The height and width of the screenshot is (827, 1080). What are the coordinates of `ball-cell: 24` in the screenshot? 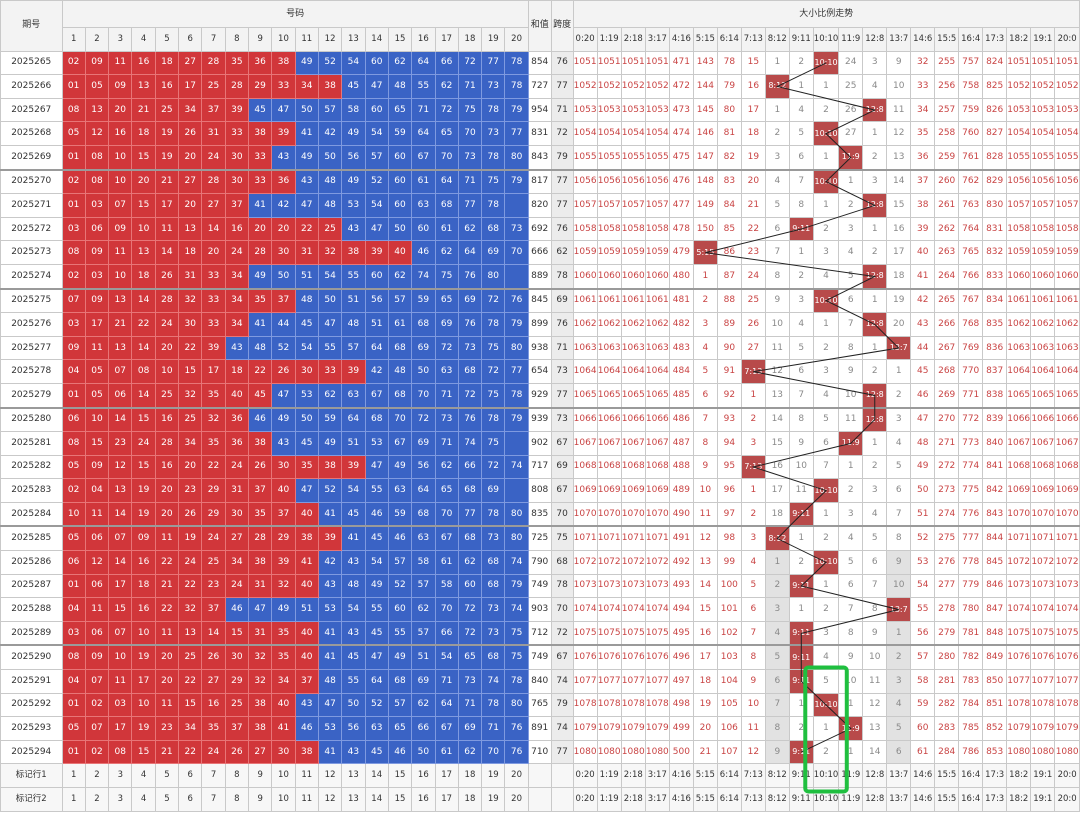 It's located at (213, 157).